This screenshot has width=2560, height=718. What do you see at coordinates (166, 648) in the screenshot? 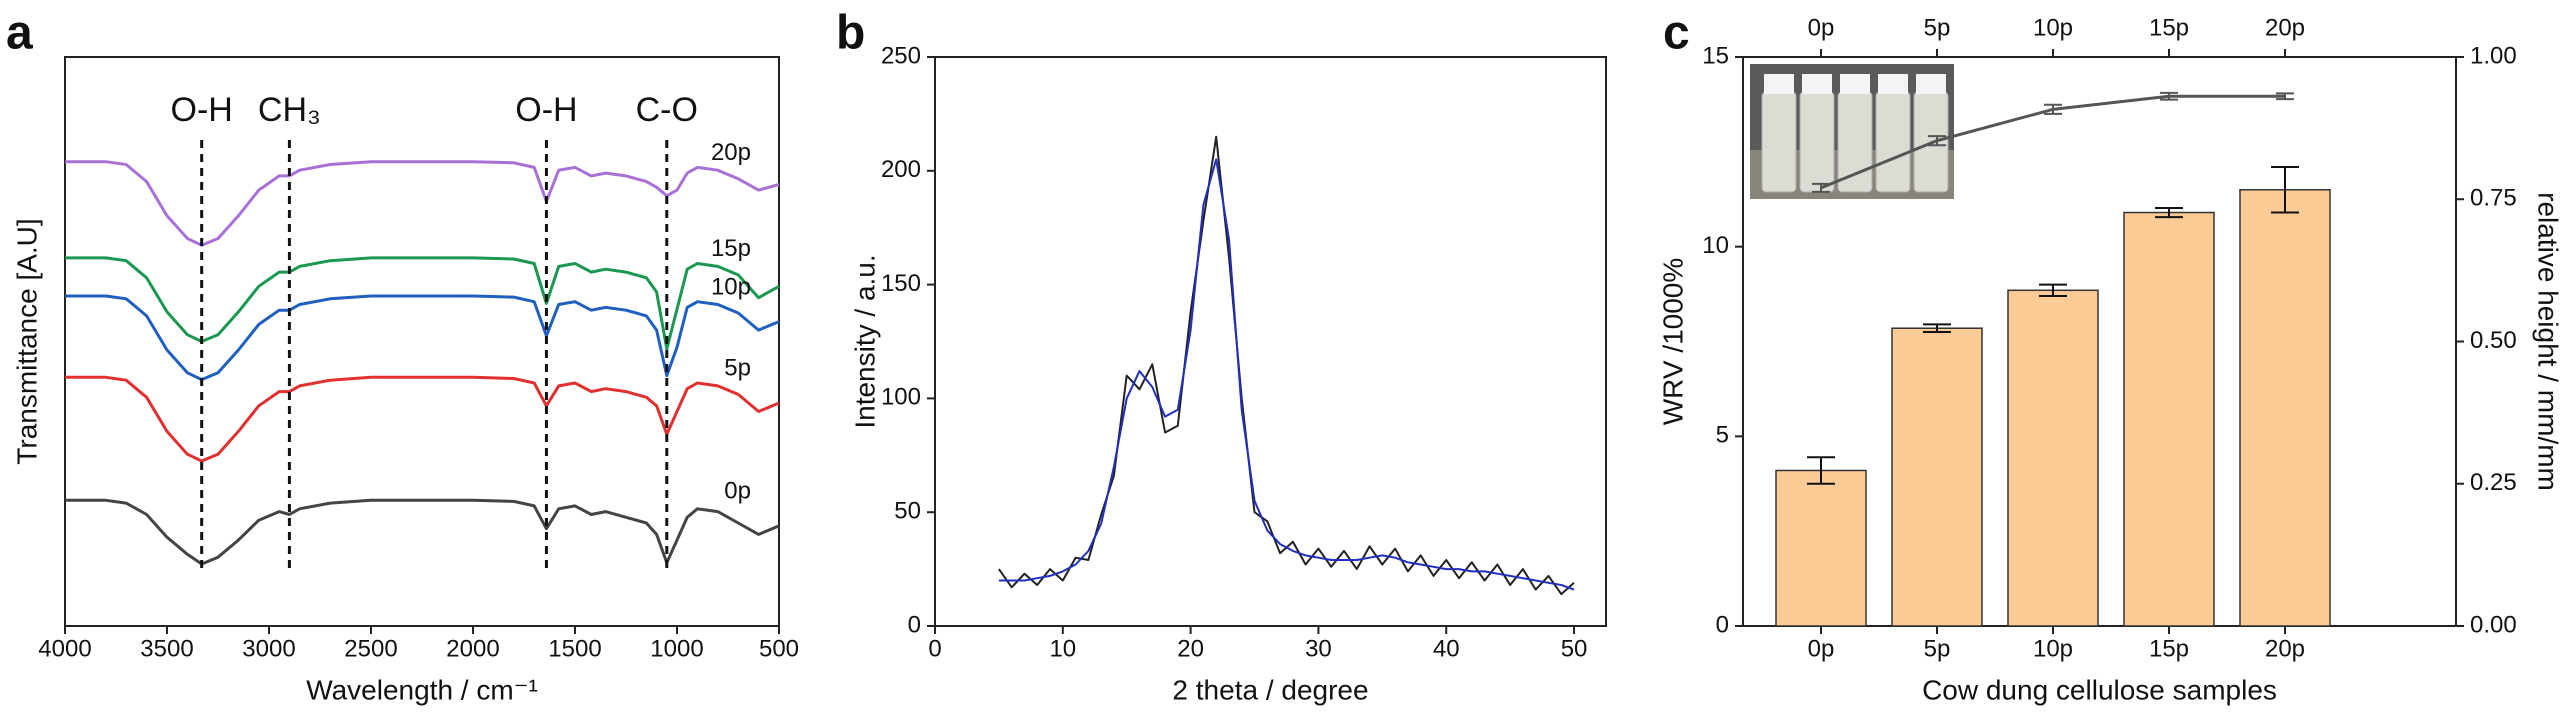
I see `x-tick-label: 3500` at bounding box center [166, 648].